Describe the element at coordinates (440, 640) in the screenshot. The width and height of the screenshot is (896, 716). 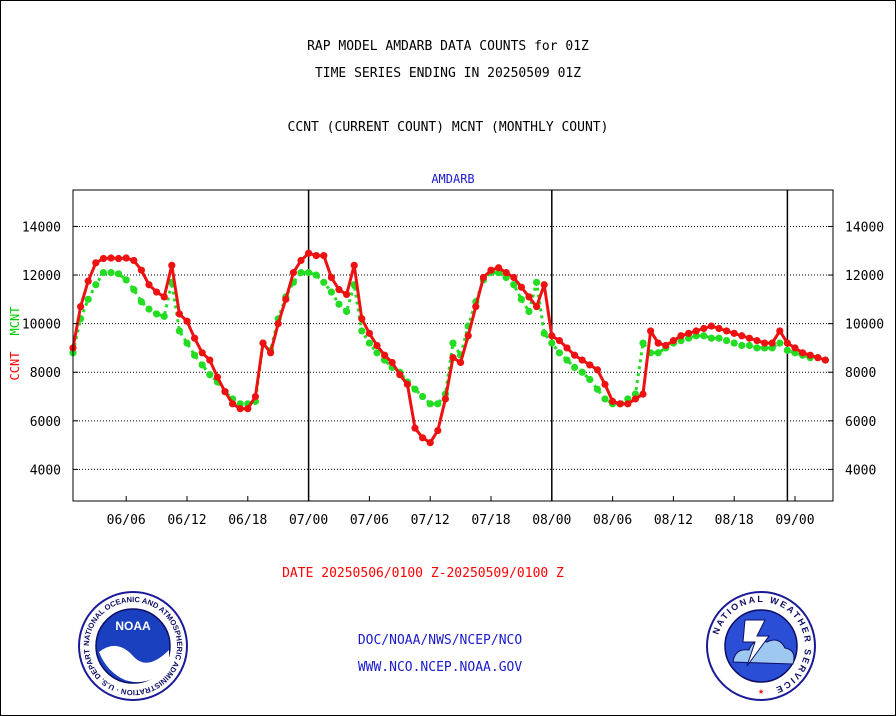
I see `credit-org-line: DOC/NOAA/NWS/NCEP/NCO` at that location.